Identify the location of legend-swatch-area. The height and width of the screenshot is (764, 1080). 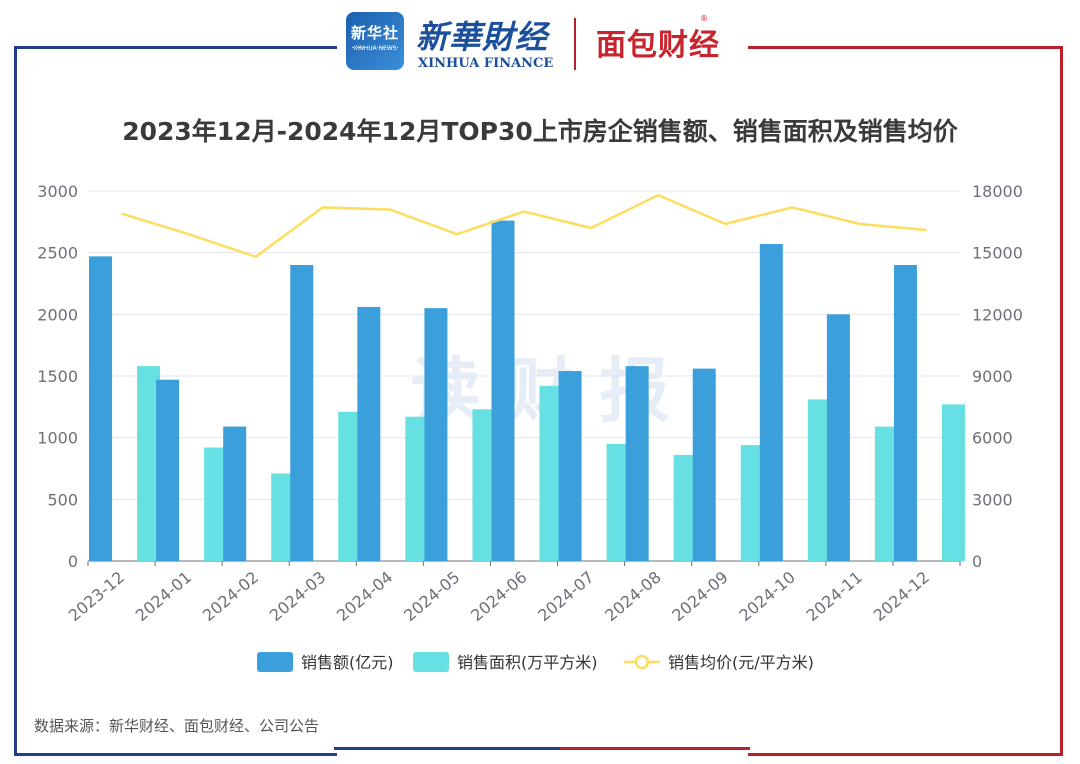
(431, 662).